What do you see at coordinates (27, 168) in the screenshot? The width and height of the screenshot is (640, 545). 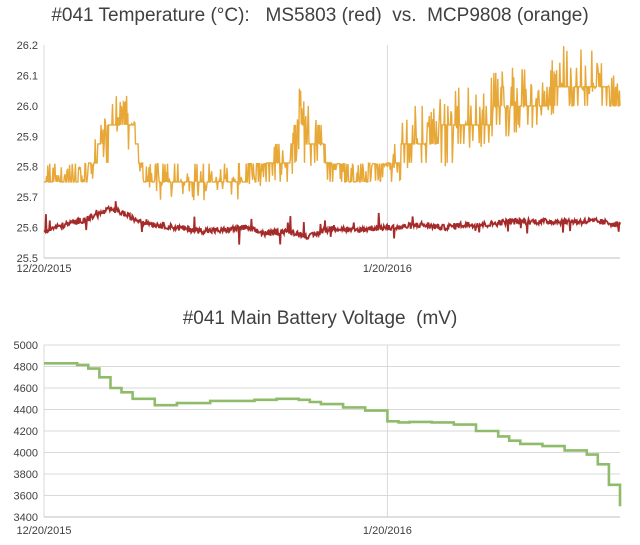 I see `y-tick-label: 25.8` at bounding box center [27, 168].